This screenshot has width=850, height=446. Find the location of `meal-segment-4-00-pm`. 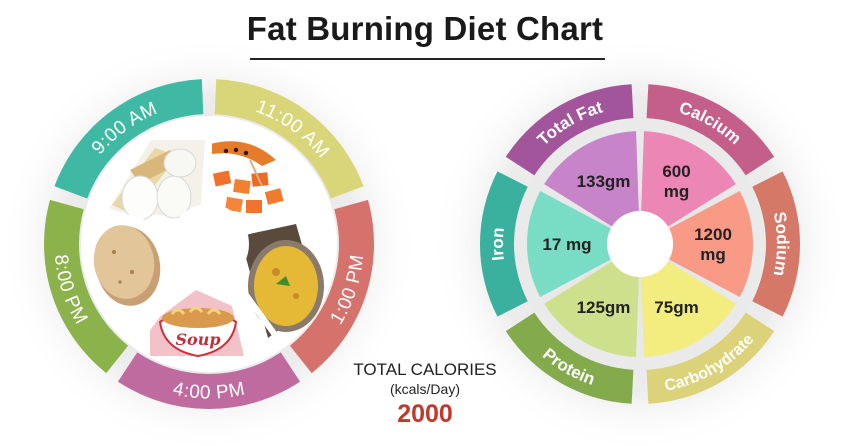

meal-segment-4-00-pm is located at coordinates (209, 380).